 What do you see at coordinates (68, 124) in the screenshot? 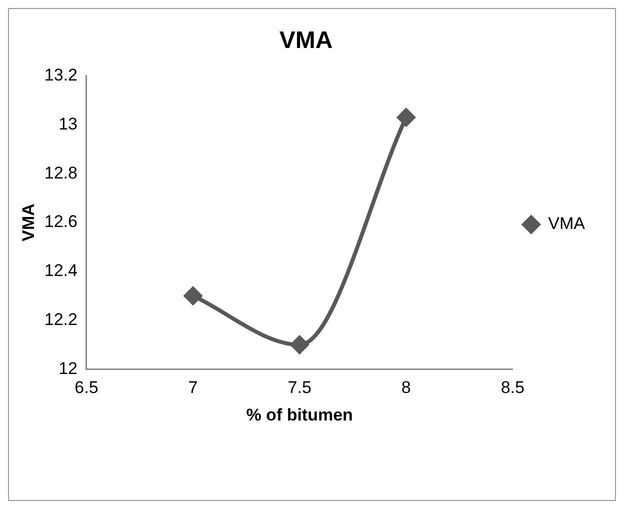
I see `y-tick-label: 13` at bounding box center [68, 124].